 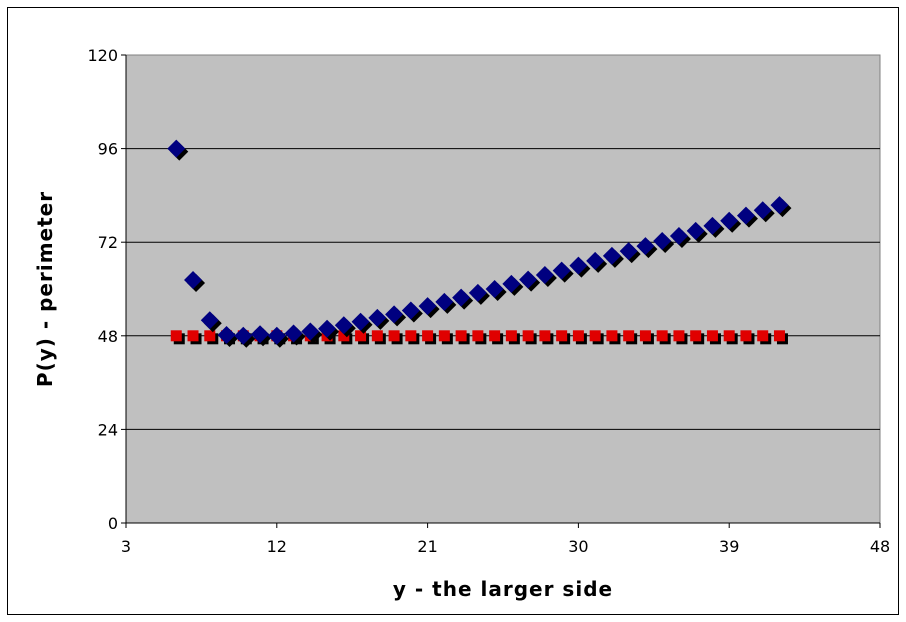 What do you see at coordinates (45, 289) in the screenshot?
I see `y-axis-title: P(y) - perimeter` at bounding box center [45, 289].